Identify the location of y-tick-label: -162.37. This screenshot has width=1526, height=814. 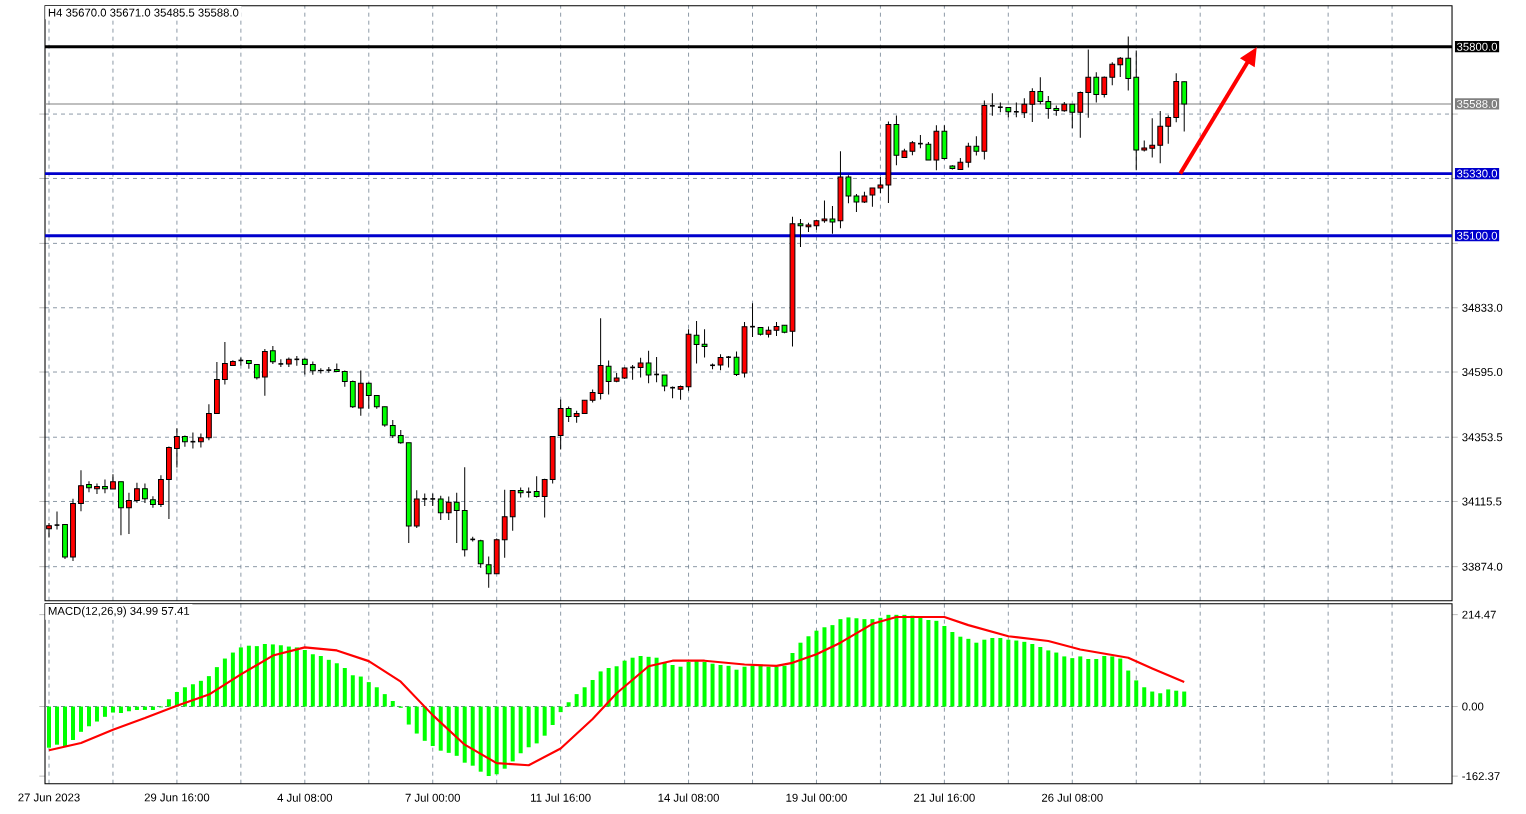
(1481, 776).